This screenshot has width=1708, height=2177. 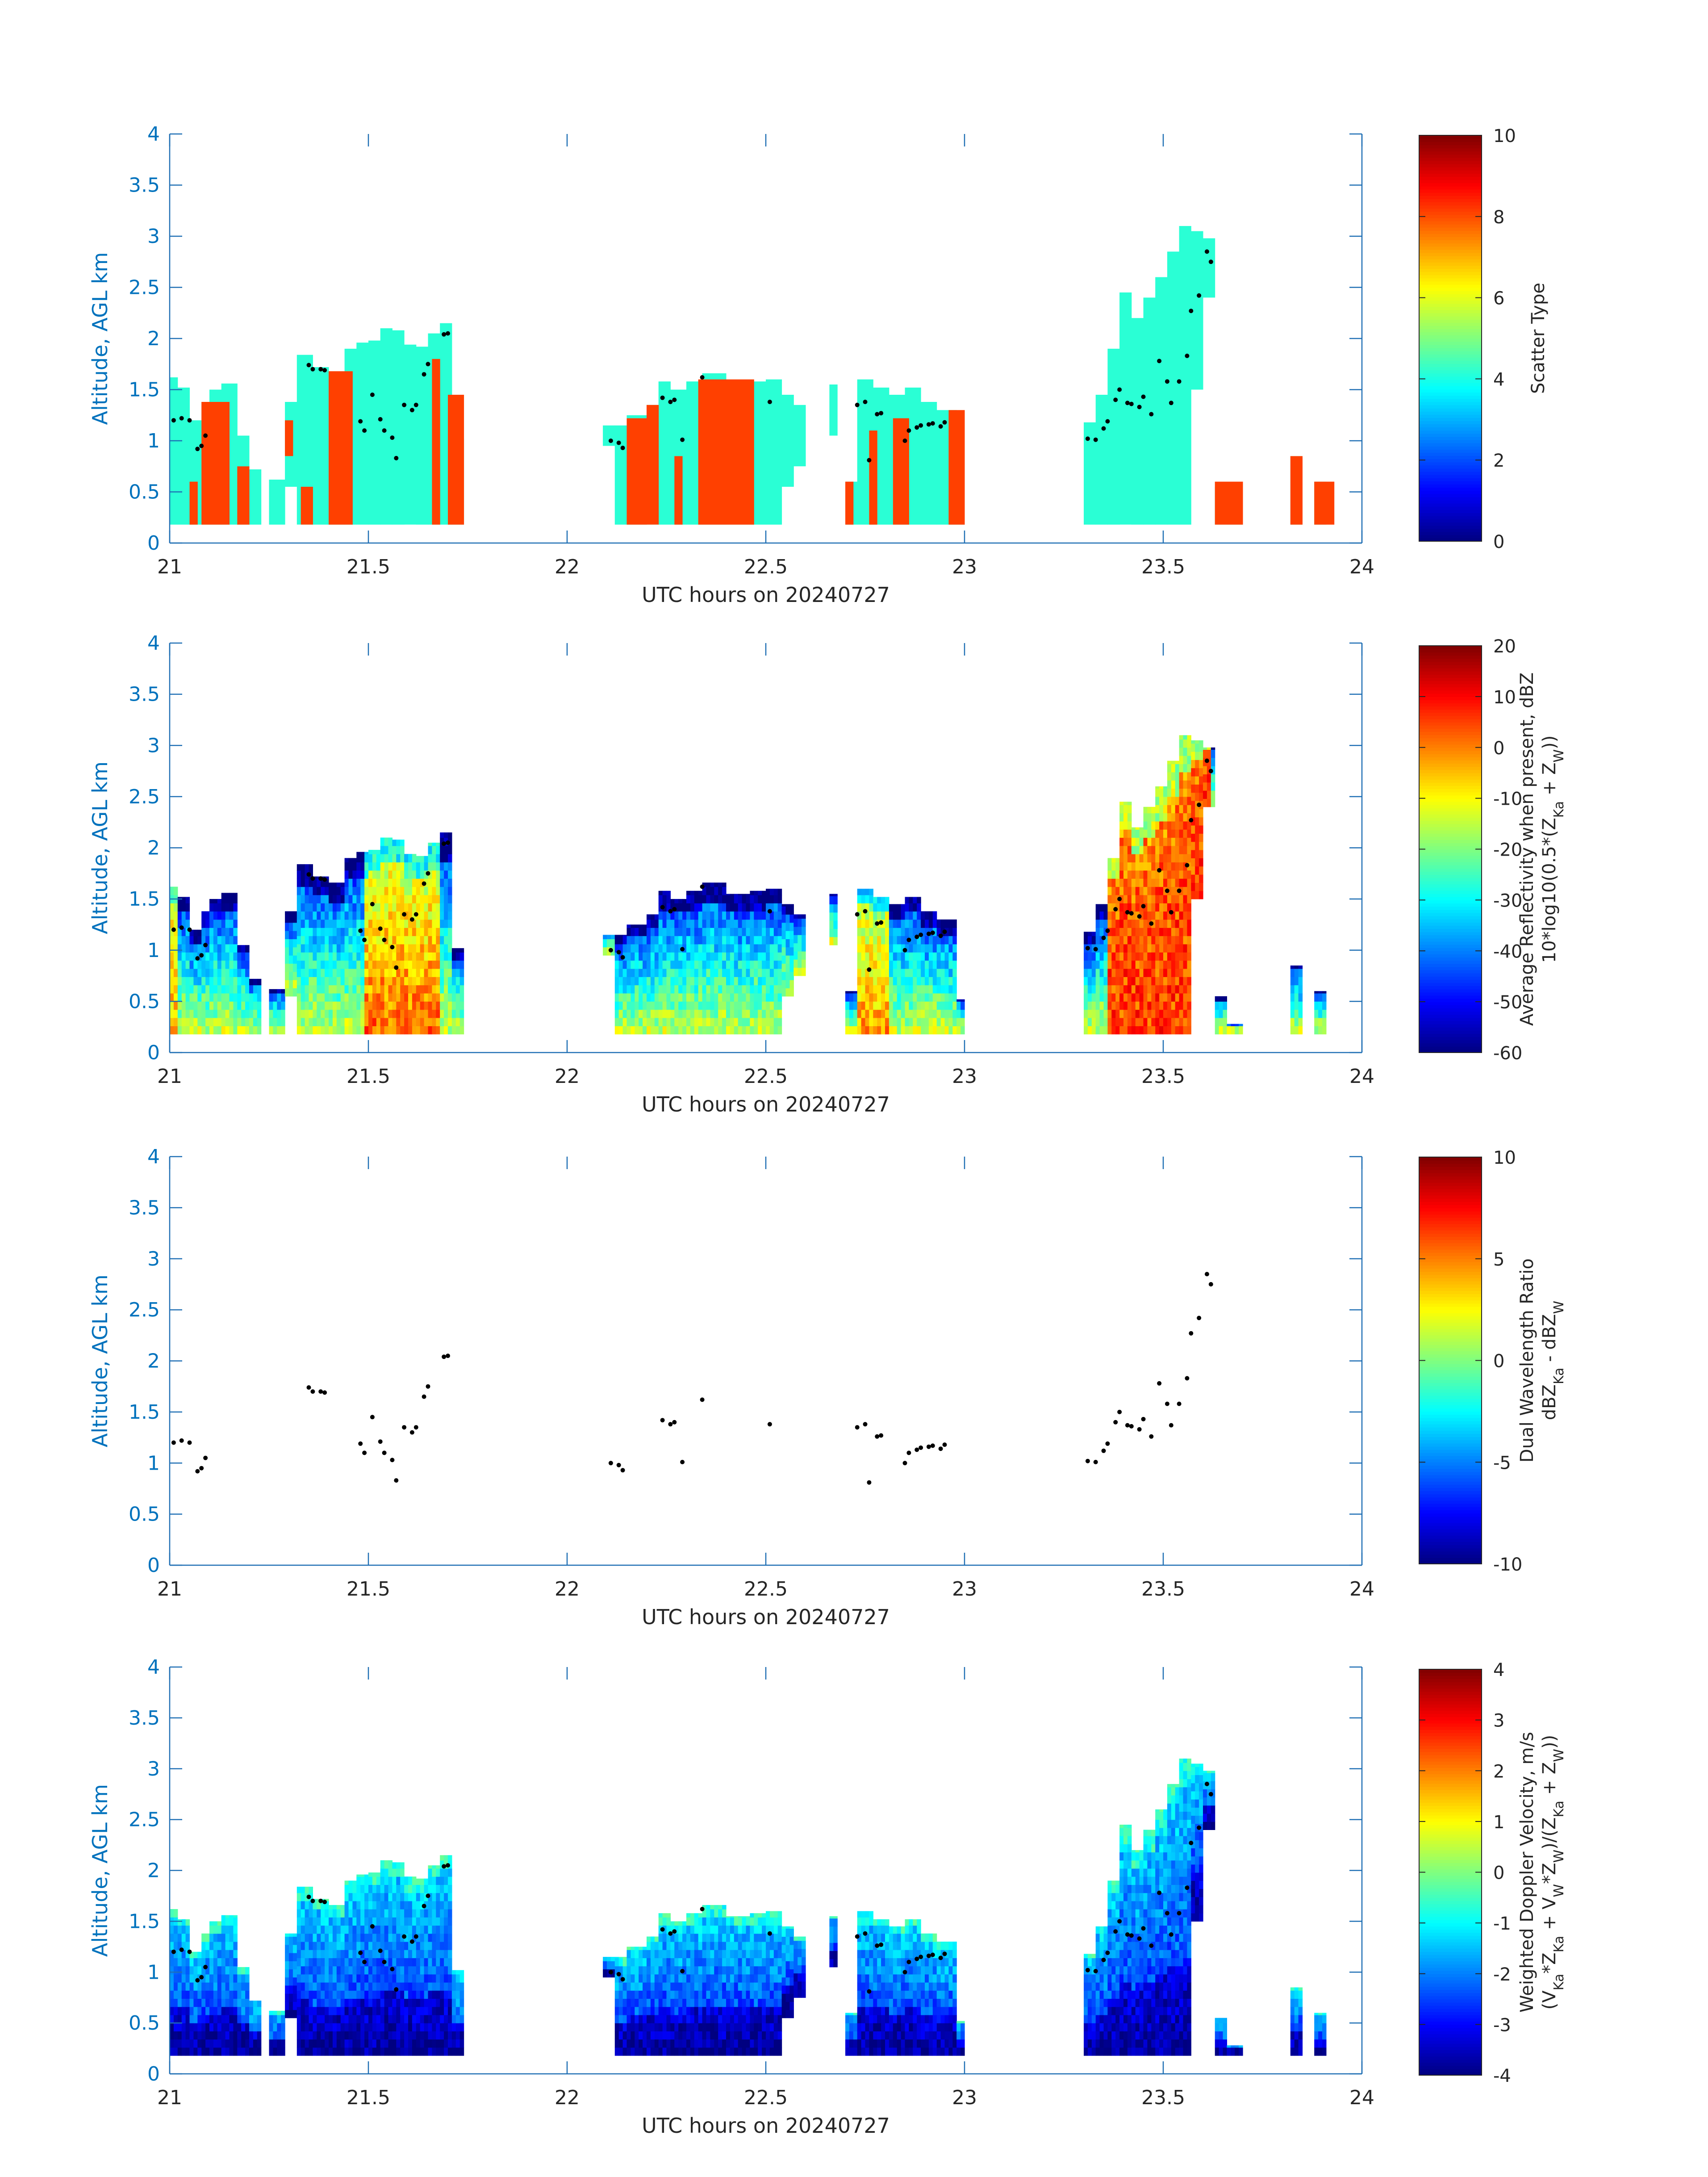 I want to click on y-tick-label: 1, so click(x=153, y=1463).